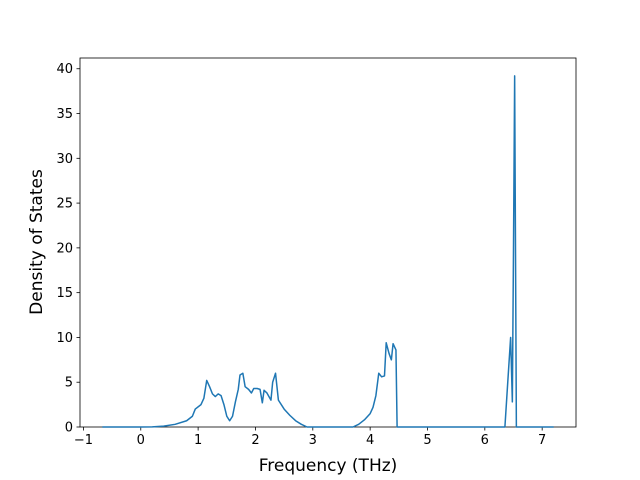 The width and height of the screenshot is (640, 480). I want to click on x-tick-label: 3, so click(313, 440).